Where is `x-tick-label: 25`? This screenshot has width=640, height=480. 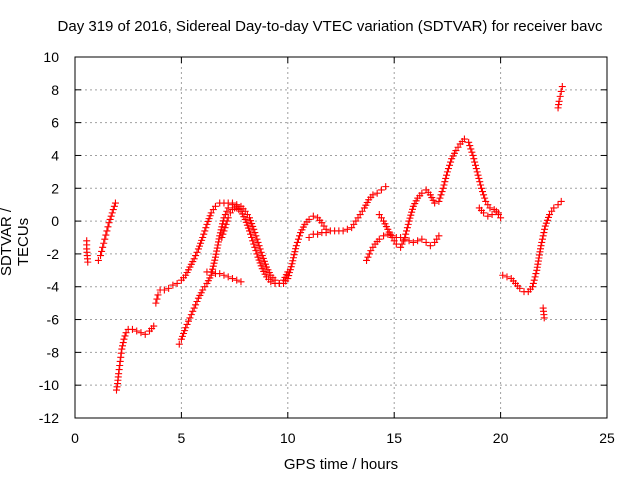 x-tick-label: 25 is located at coordinates (607, 438).